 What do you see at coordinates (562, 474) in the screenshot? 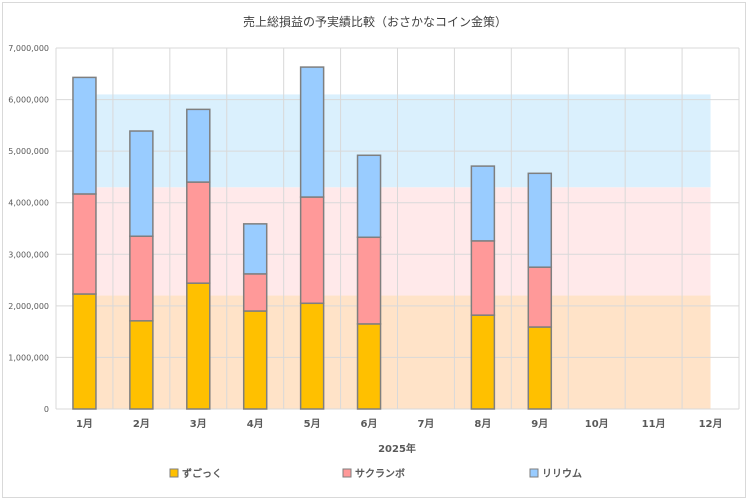
I see `legend-label: リリウム` at bounding box center [562, 474].